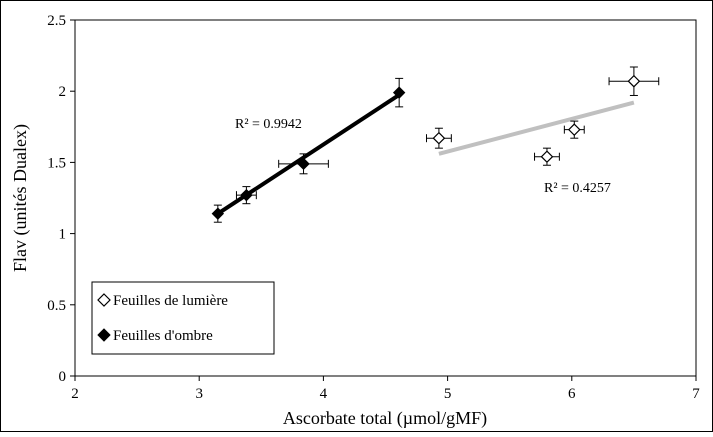 The image size is (713, 437). I want to click on y-tick-label: 0, so click(63, 377).